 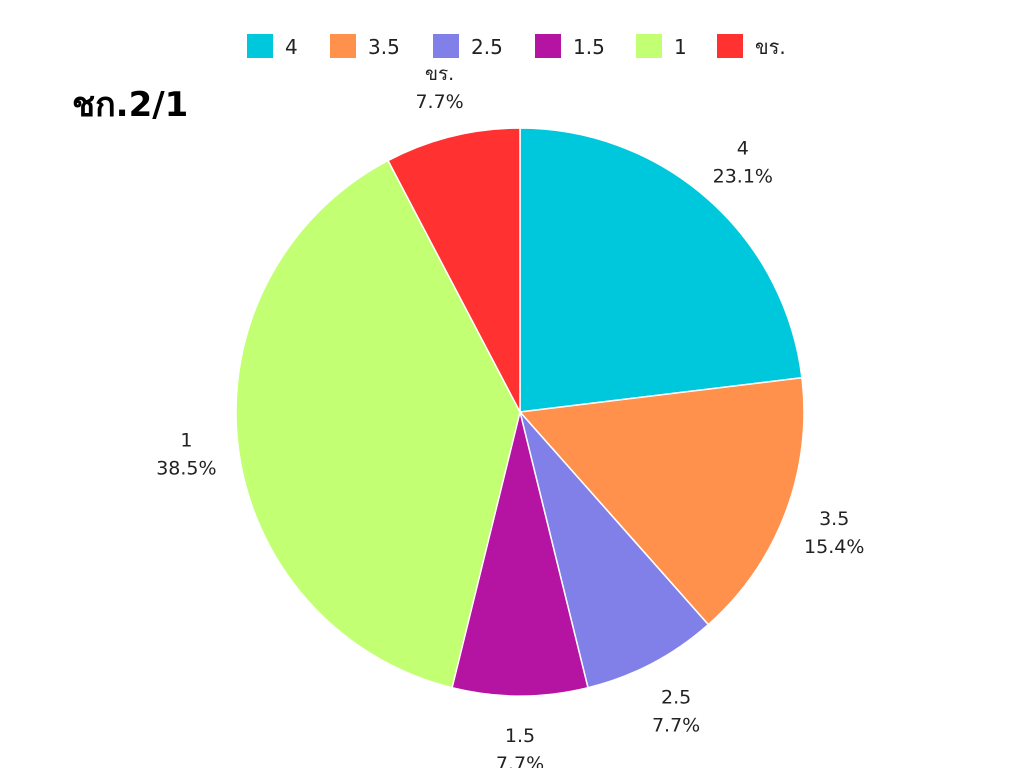 What do you see at coordinates (186, 469) in the screenshot?
I see `slice-percent-4: 38.5%` at bounding box center [186, 469].